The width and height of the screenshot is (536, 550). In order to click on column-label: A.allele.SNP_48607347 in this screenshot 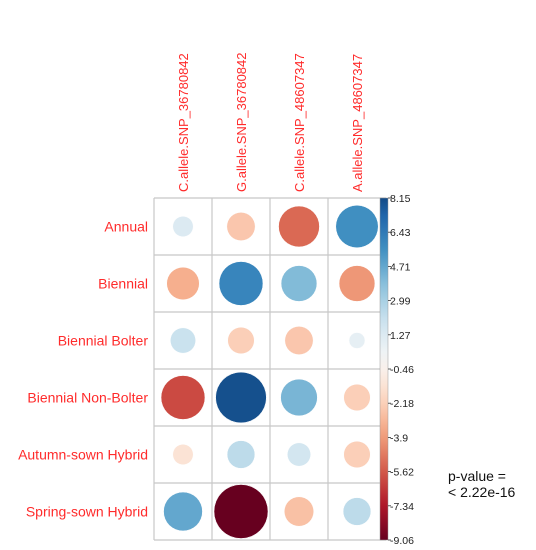, I will do `click(357, 123)`.